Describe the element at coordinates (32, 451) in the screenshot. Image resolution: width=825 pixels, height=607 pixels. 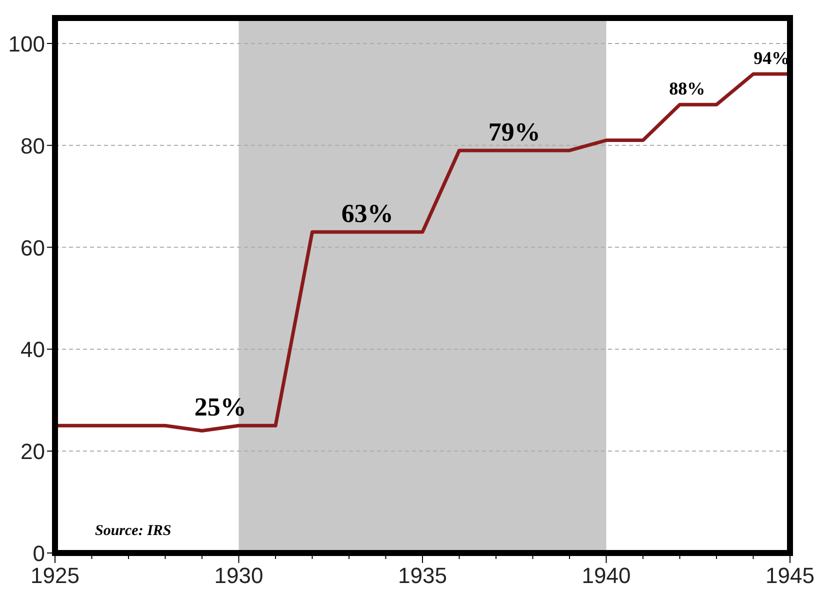
I see `y-tick-label: 20` at that location.